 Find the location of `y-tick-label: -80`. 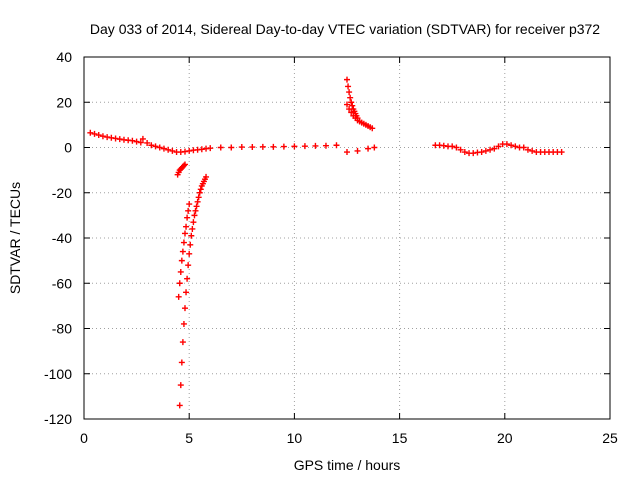

y-tick-label: -80 is located at coordinates (62, 329).